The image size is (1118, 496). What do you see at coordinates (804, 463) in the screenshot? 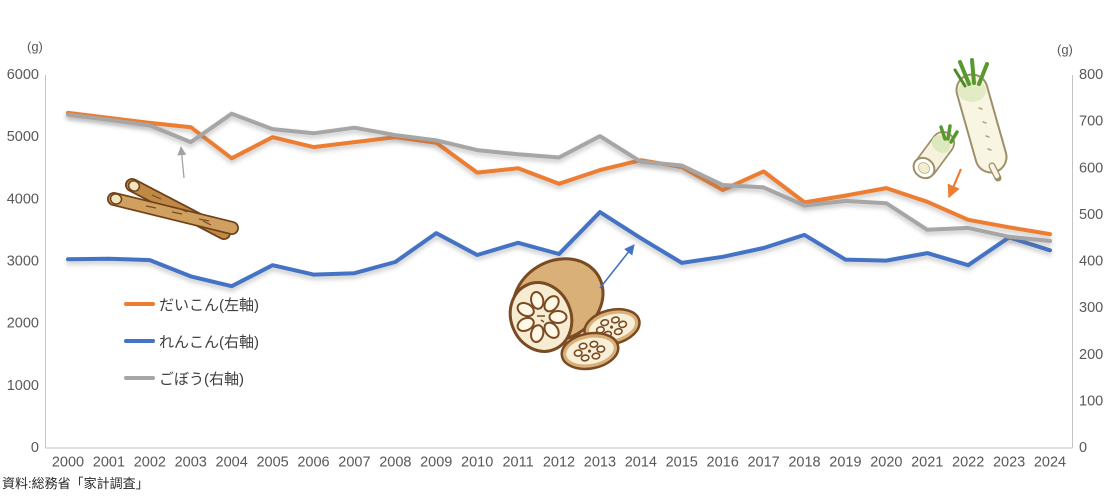
I see `x-axis-year-label: 2018` at bounding box center [804, 463].